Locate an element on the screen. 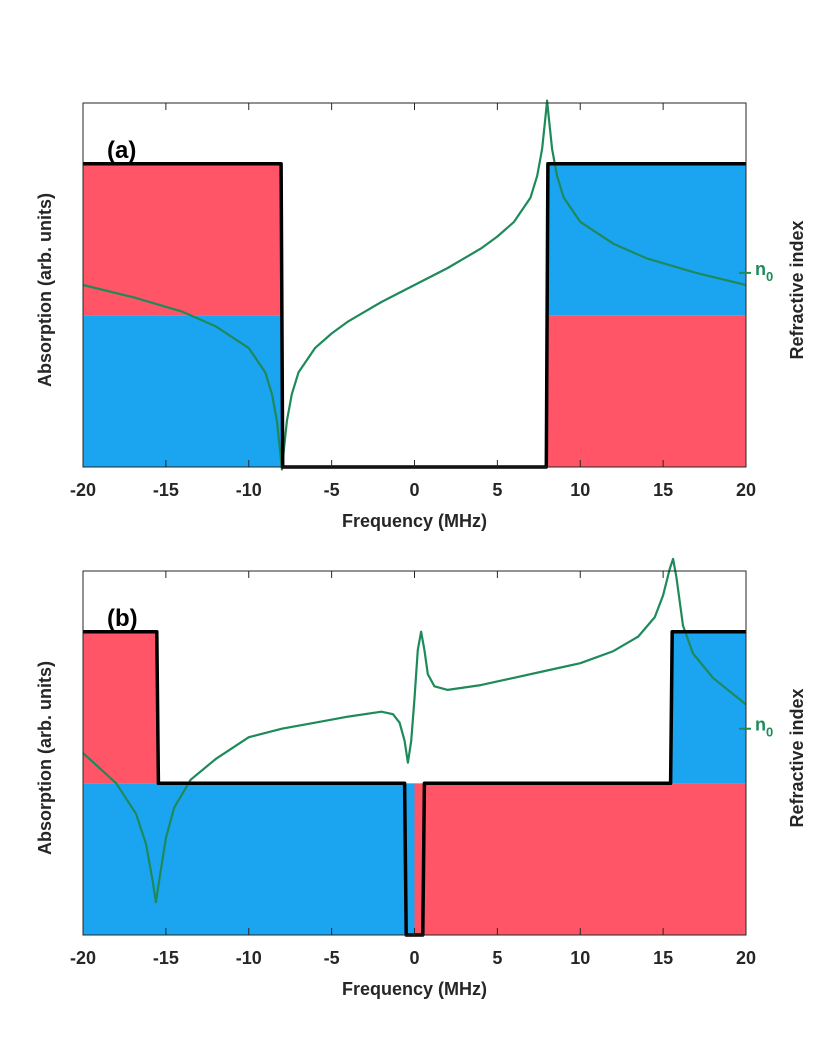 The height and width of the screenshot is (1038, 830). panel-label: (a) is located at coordinates (121, 150).